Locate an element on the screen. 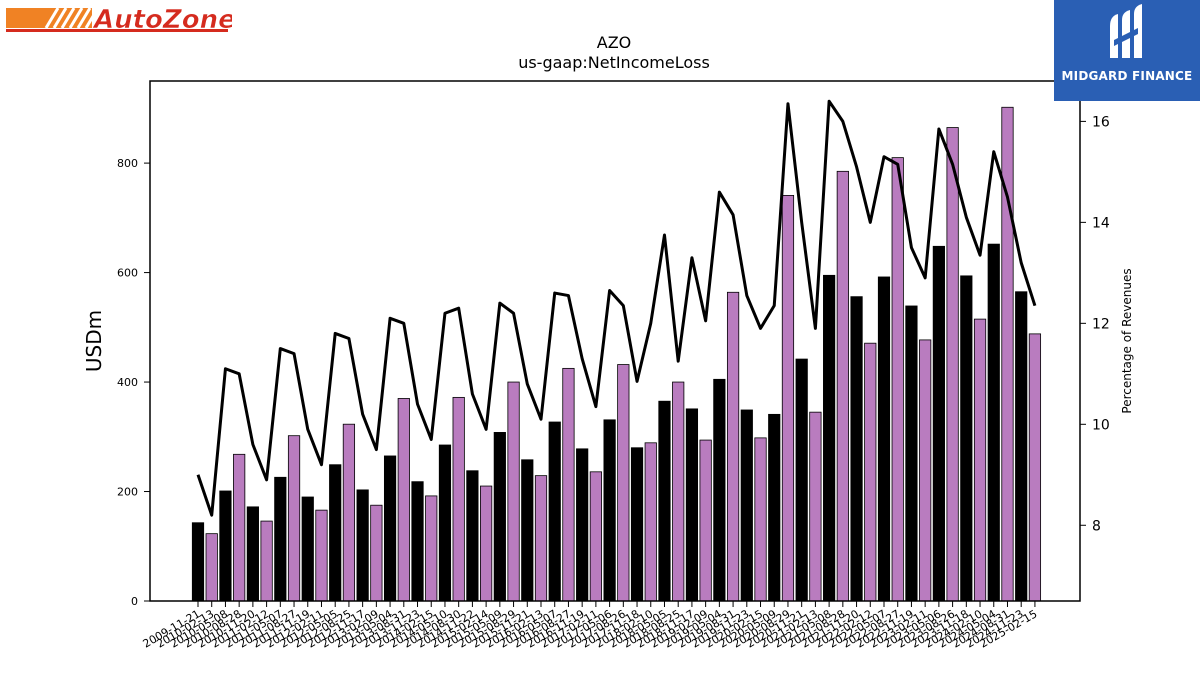  y-axis-right: 8 10 12 14 16 is located at coordinates (1095, 324).